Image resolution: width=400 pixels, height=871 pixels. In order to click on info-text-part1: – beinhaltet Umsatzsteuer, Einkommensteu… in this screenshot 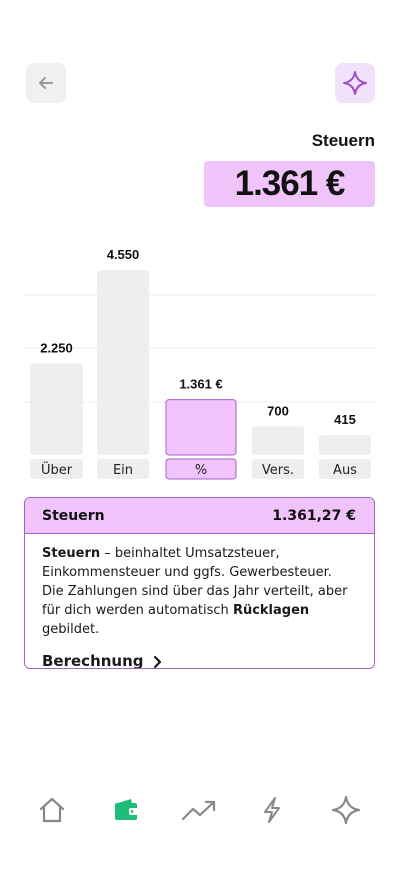, I will do `click(195, 582)`.